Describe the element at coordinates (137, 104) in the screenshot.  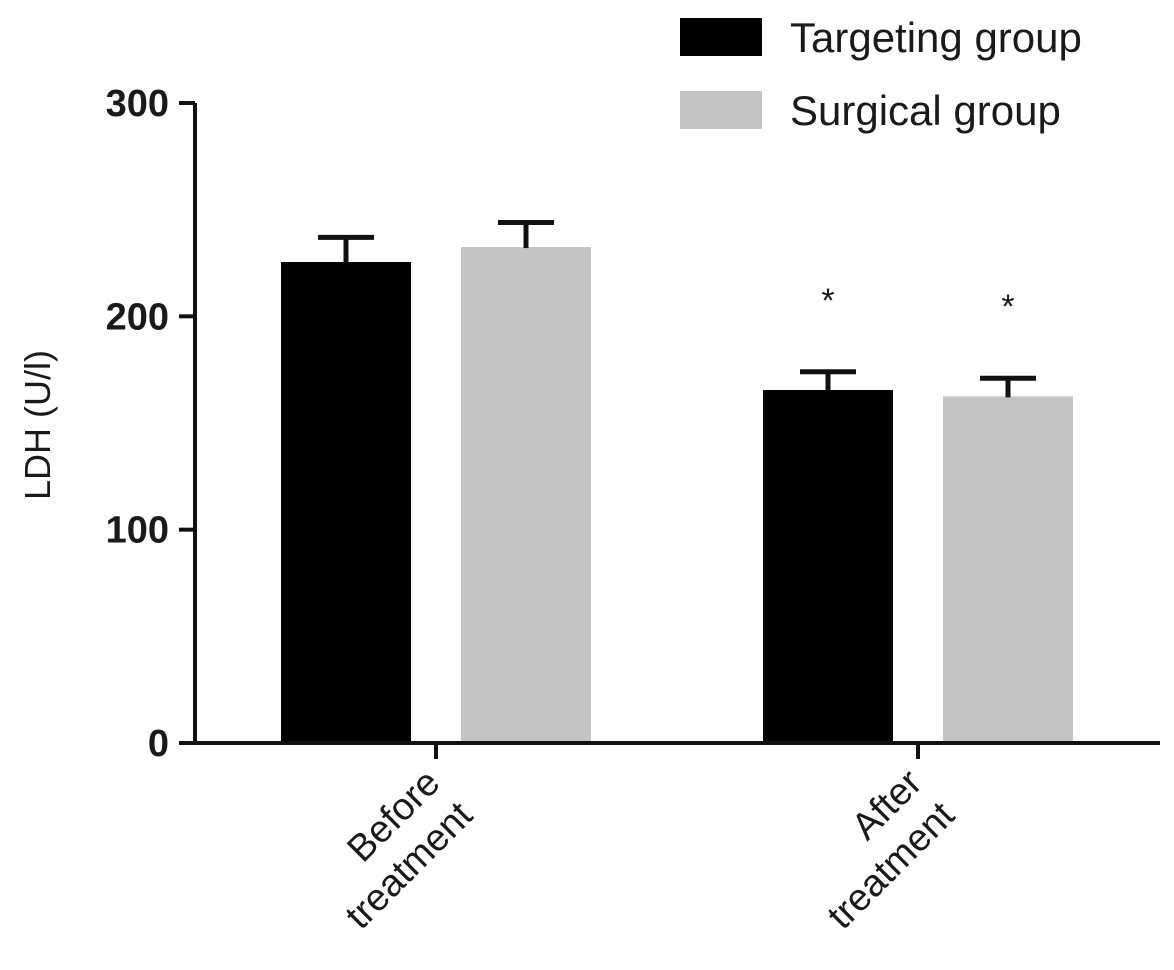
I see `y-tick-label: 300` at that location.